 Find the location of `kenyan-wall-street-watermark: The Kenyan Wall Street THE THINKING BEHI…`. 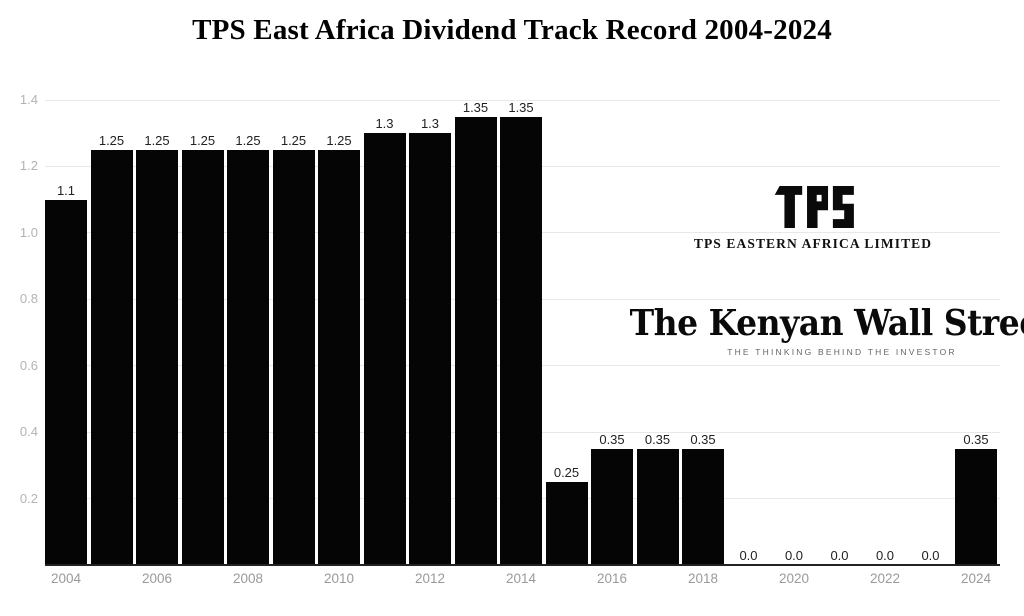

kenyan-wall-street-watermark: The Kenyan Wall Street THE THINKING BEHI… is located at coordinates (827, 329).